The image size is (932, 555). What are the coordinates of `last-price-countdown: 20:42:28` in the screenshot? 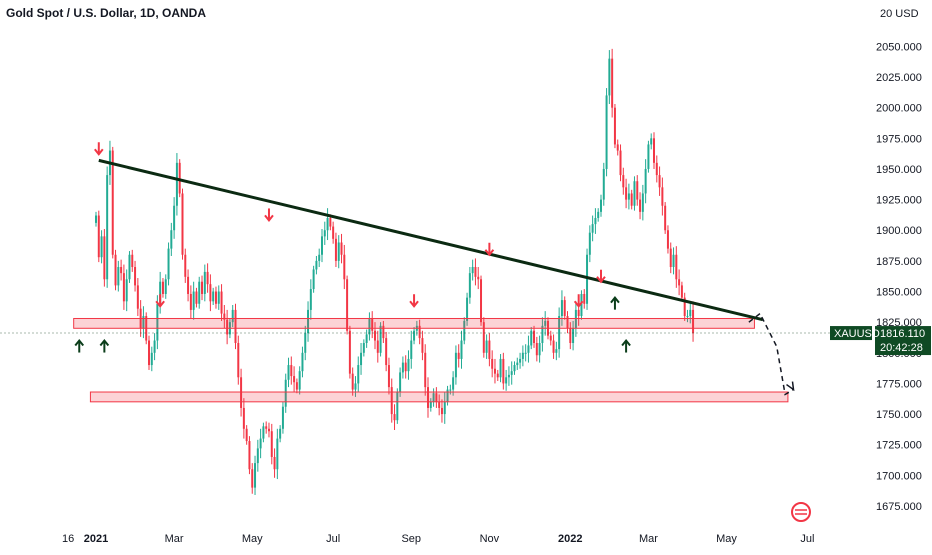 It's located at (901, 348).